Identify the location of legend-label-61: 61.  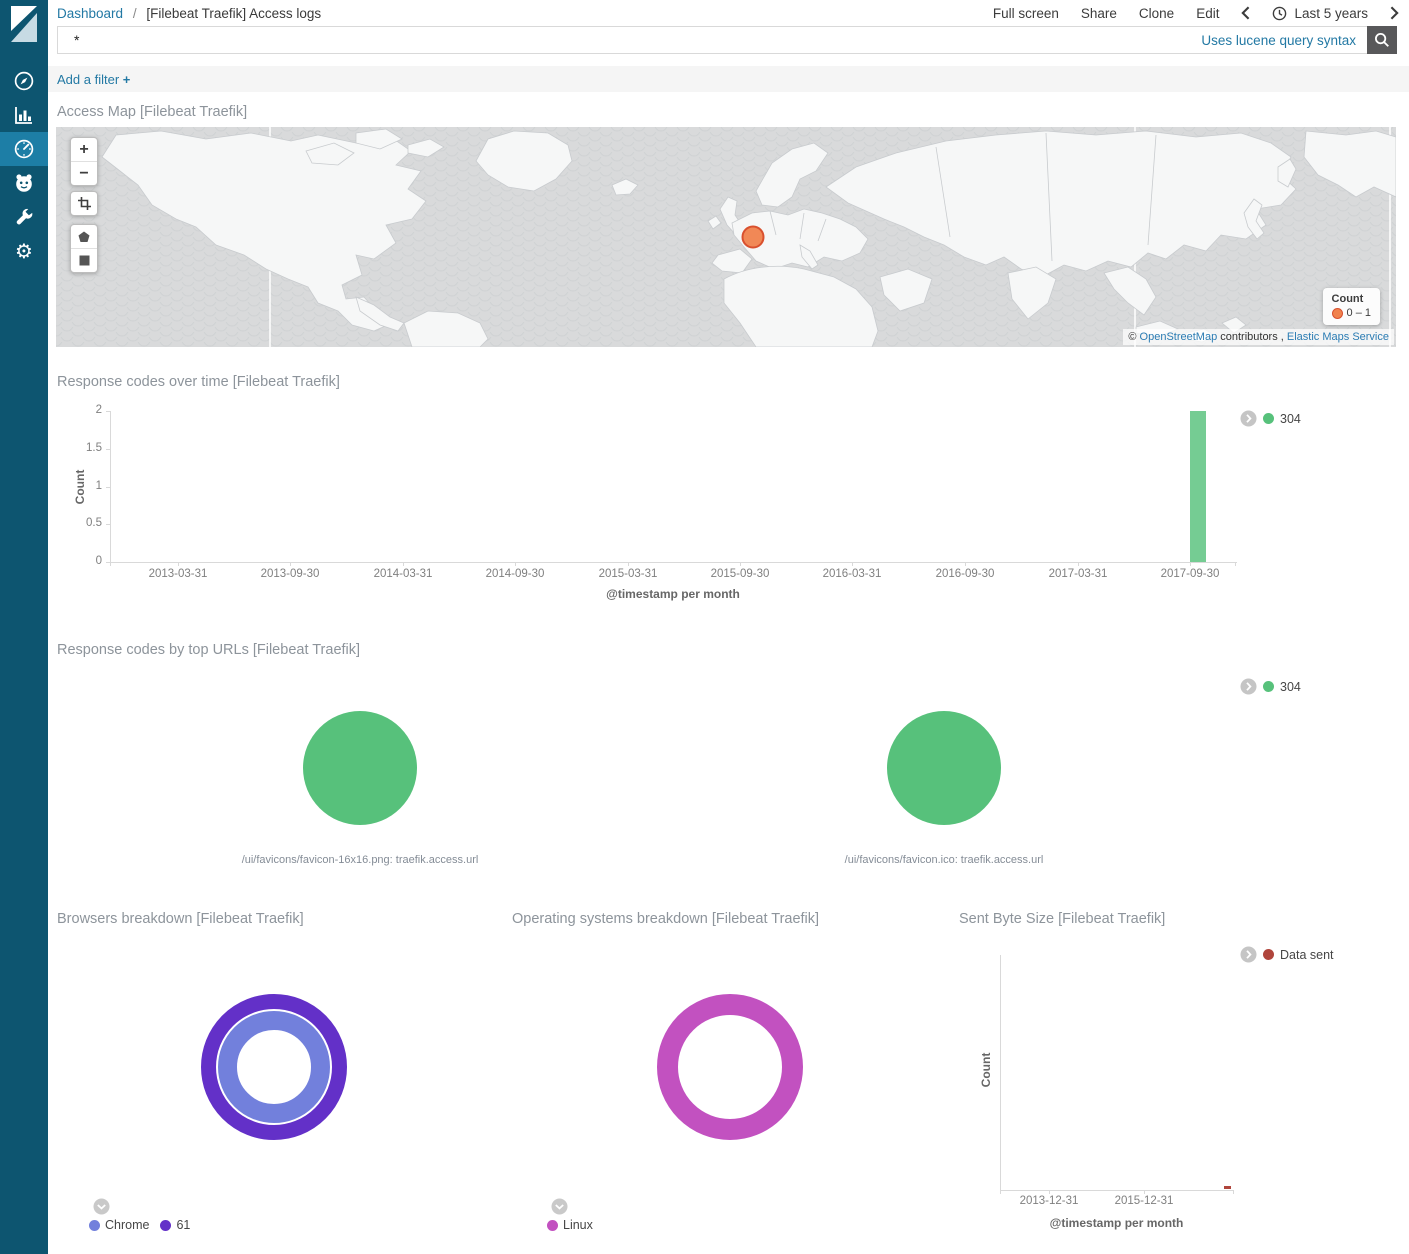
(183, 1225).